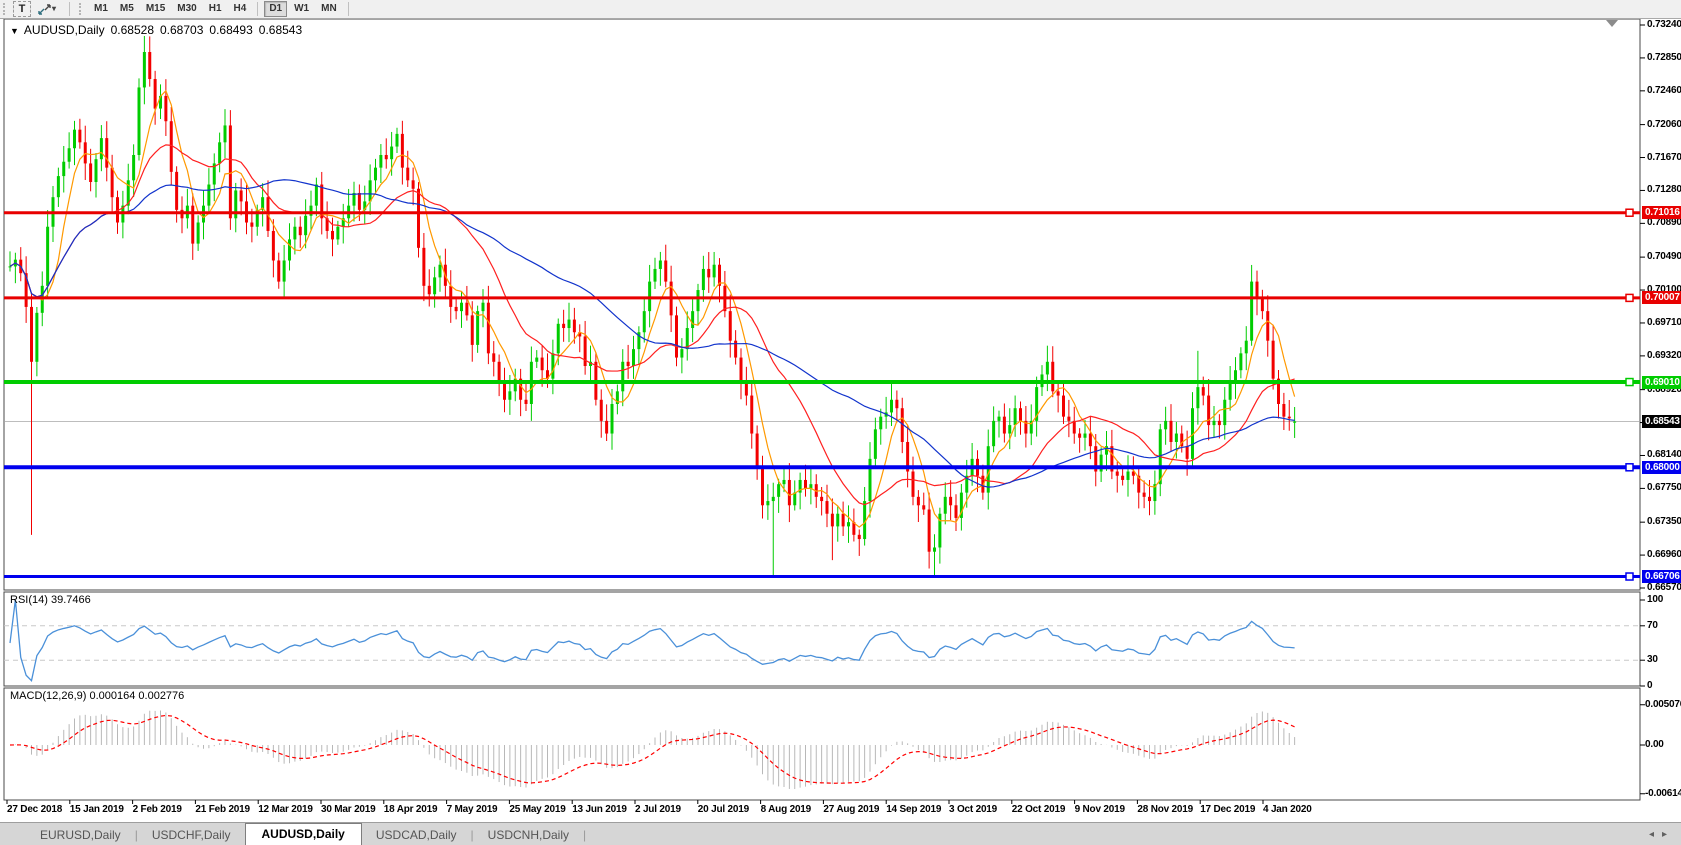  What do you see at coordinates (1664, 24) in the screenshot?
I see `price-axis-label: 0.73240` at bounding box center [1664, 24].